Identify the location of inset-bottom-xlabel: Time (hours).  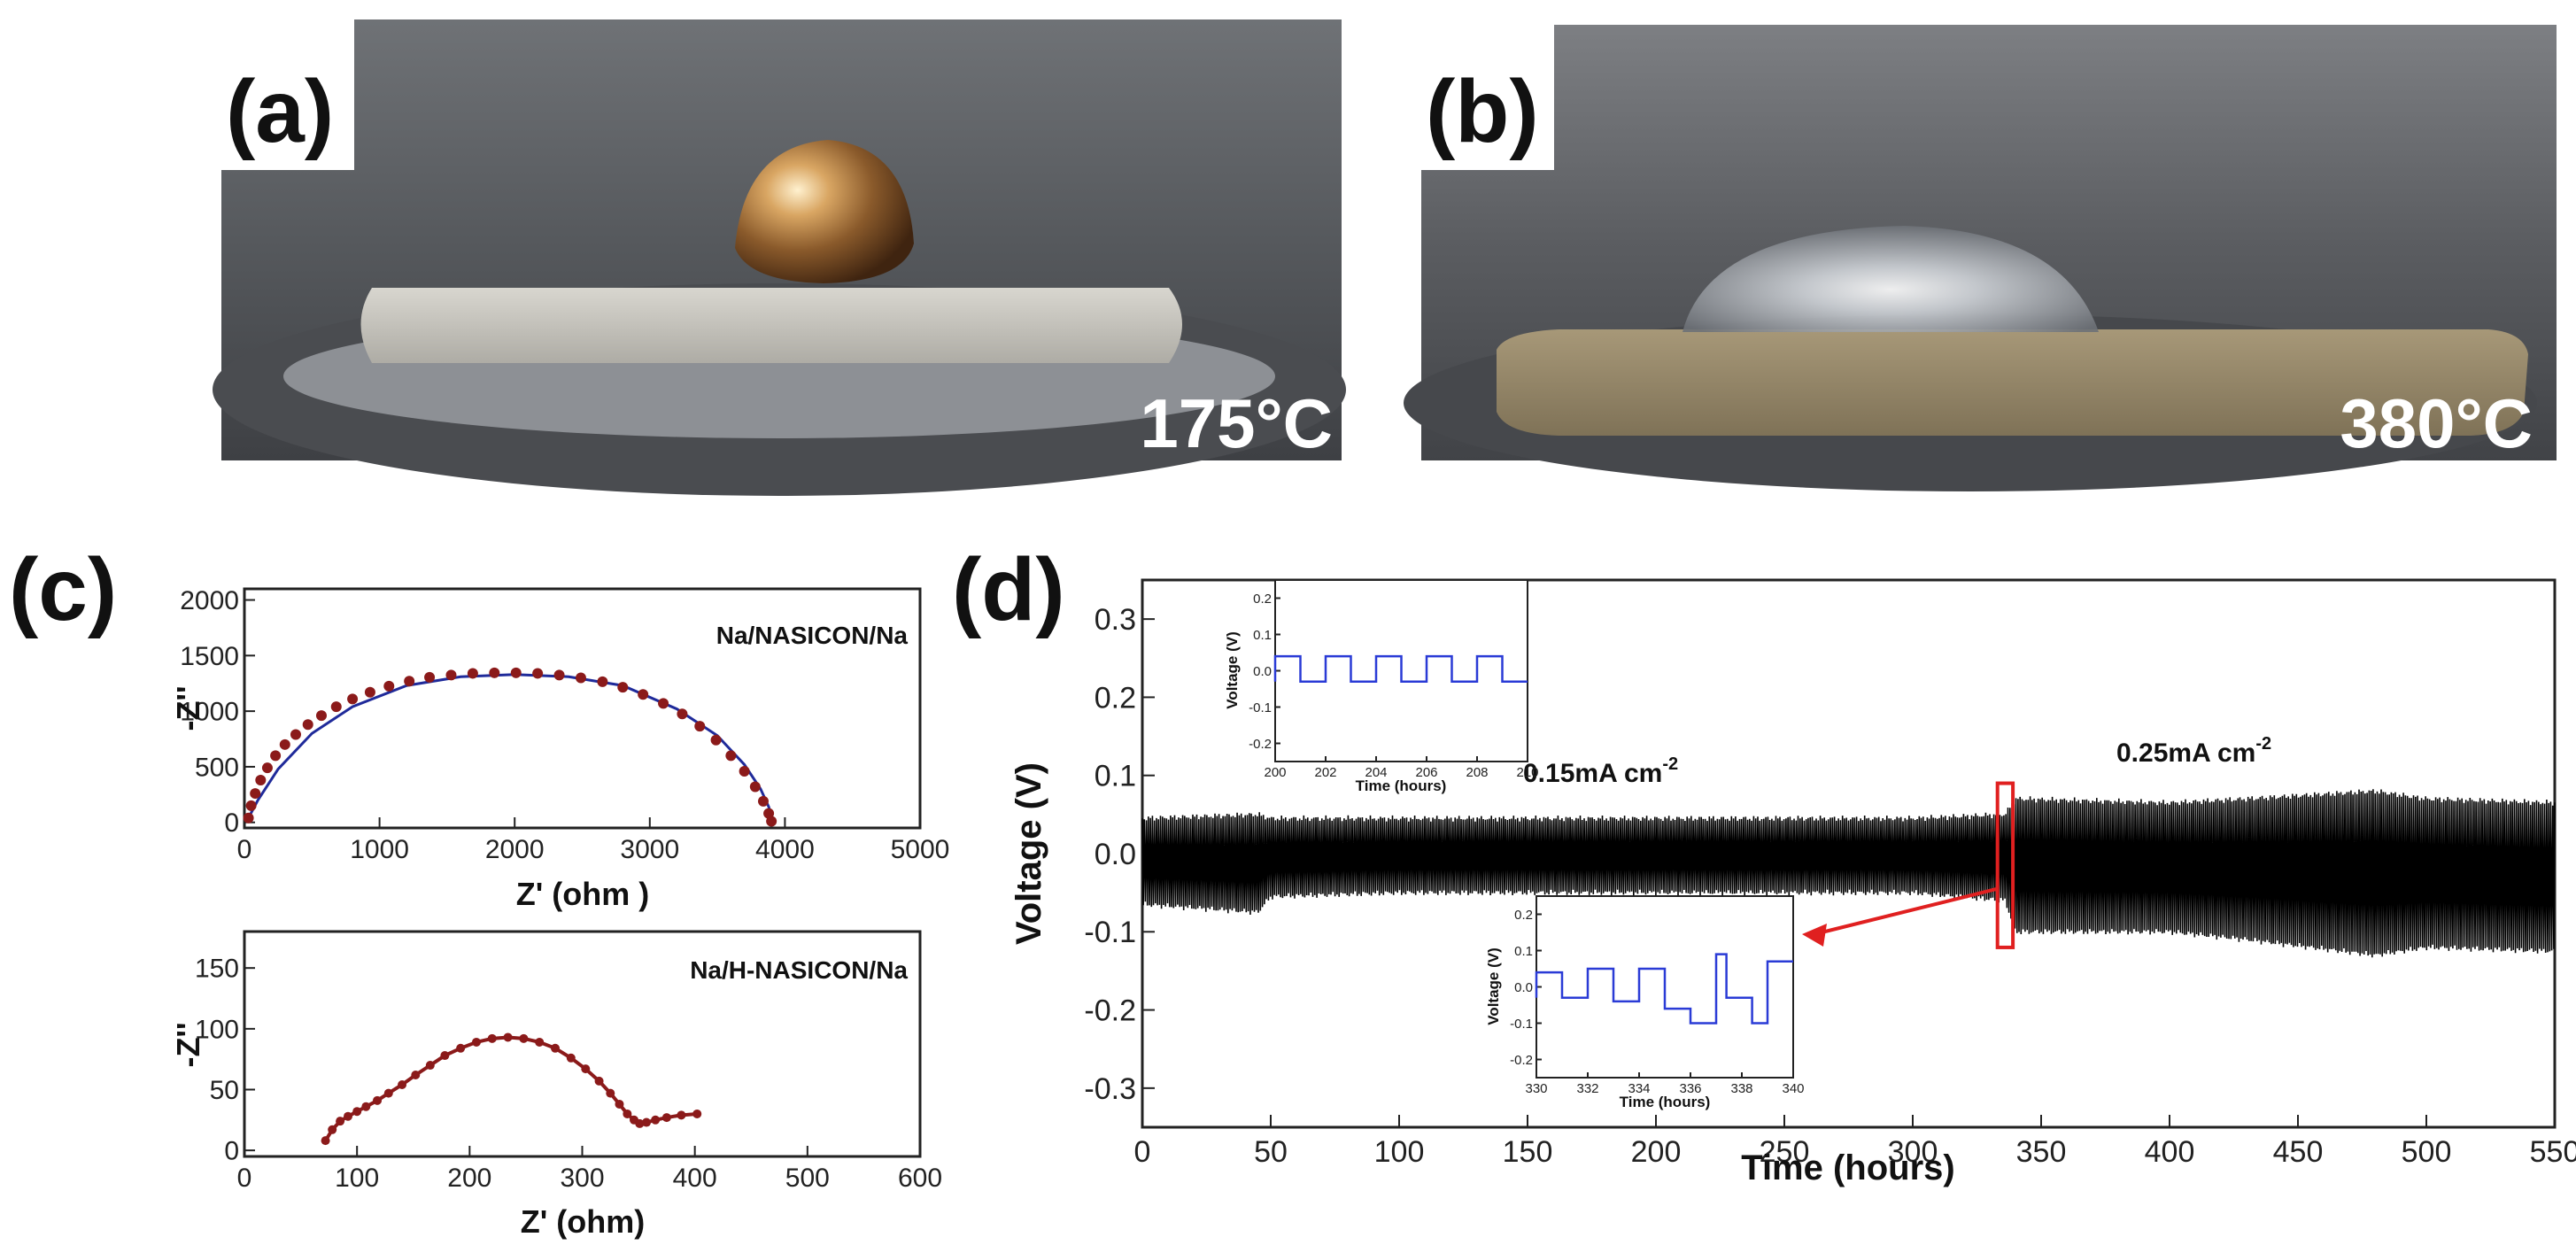
(1665, 1102).